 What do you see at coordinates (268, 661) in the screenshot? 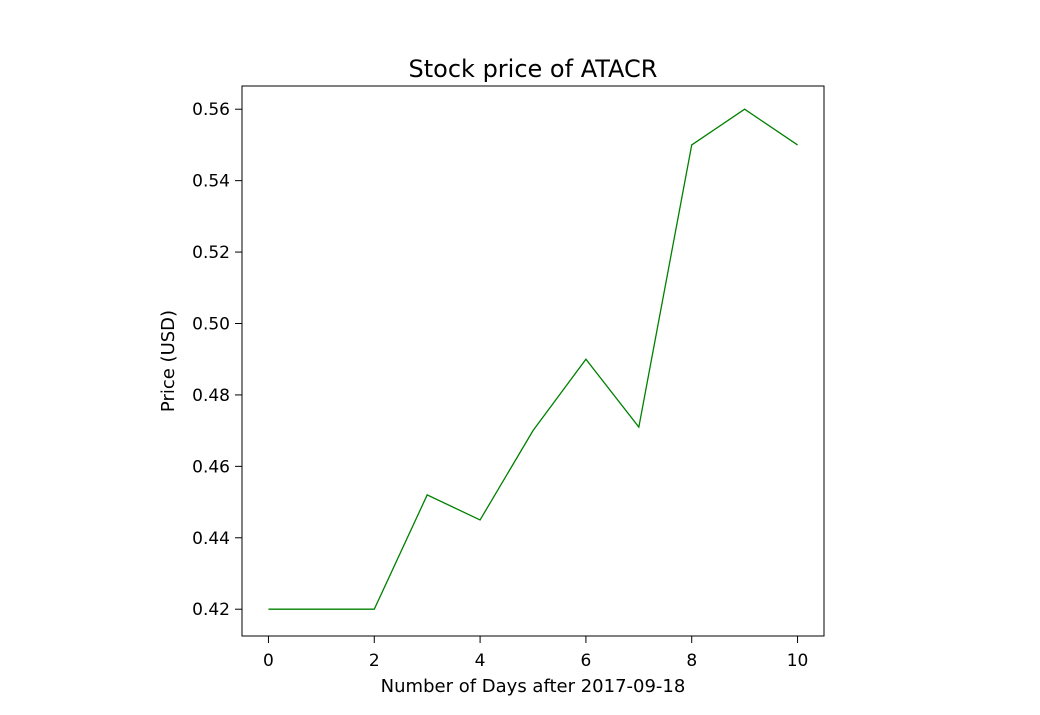
I see `x-tick-label: 0` at bounding box center [268, 661].